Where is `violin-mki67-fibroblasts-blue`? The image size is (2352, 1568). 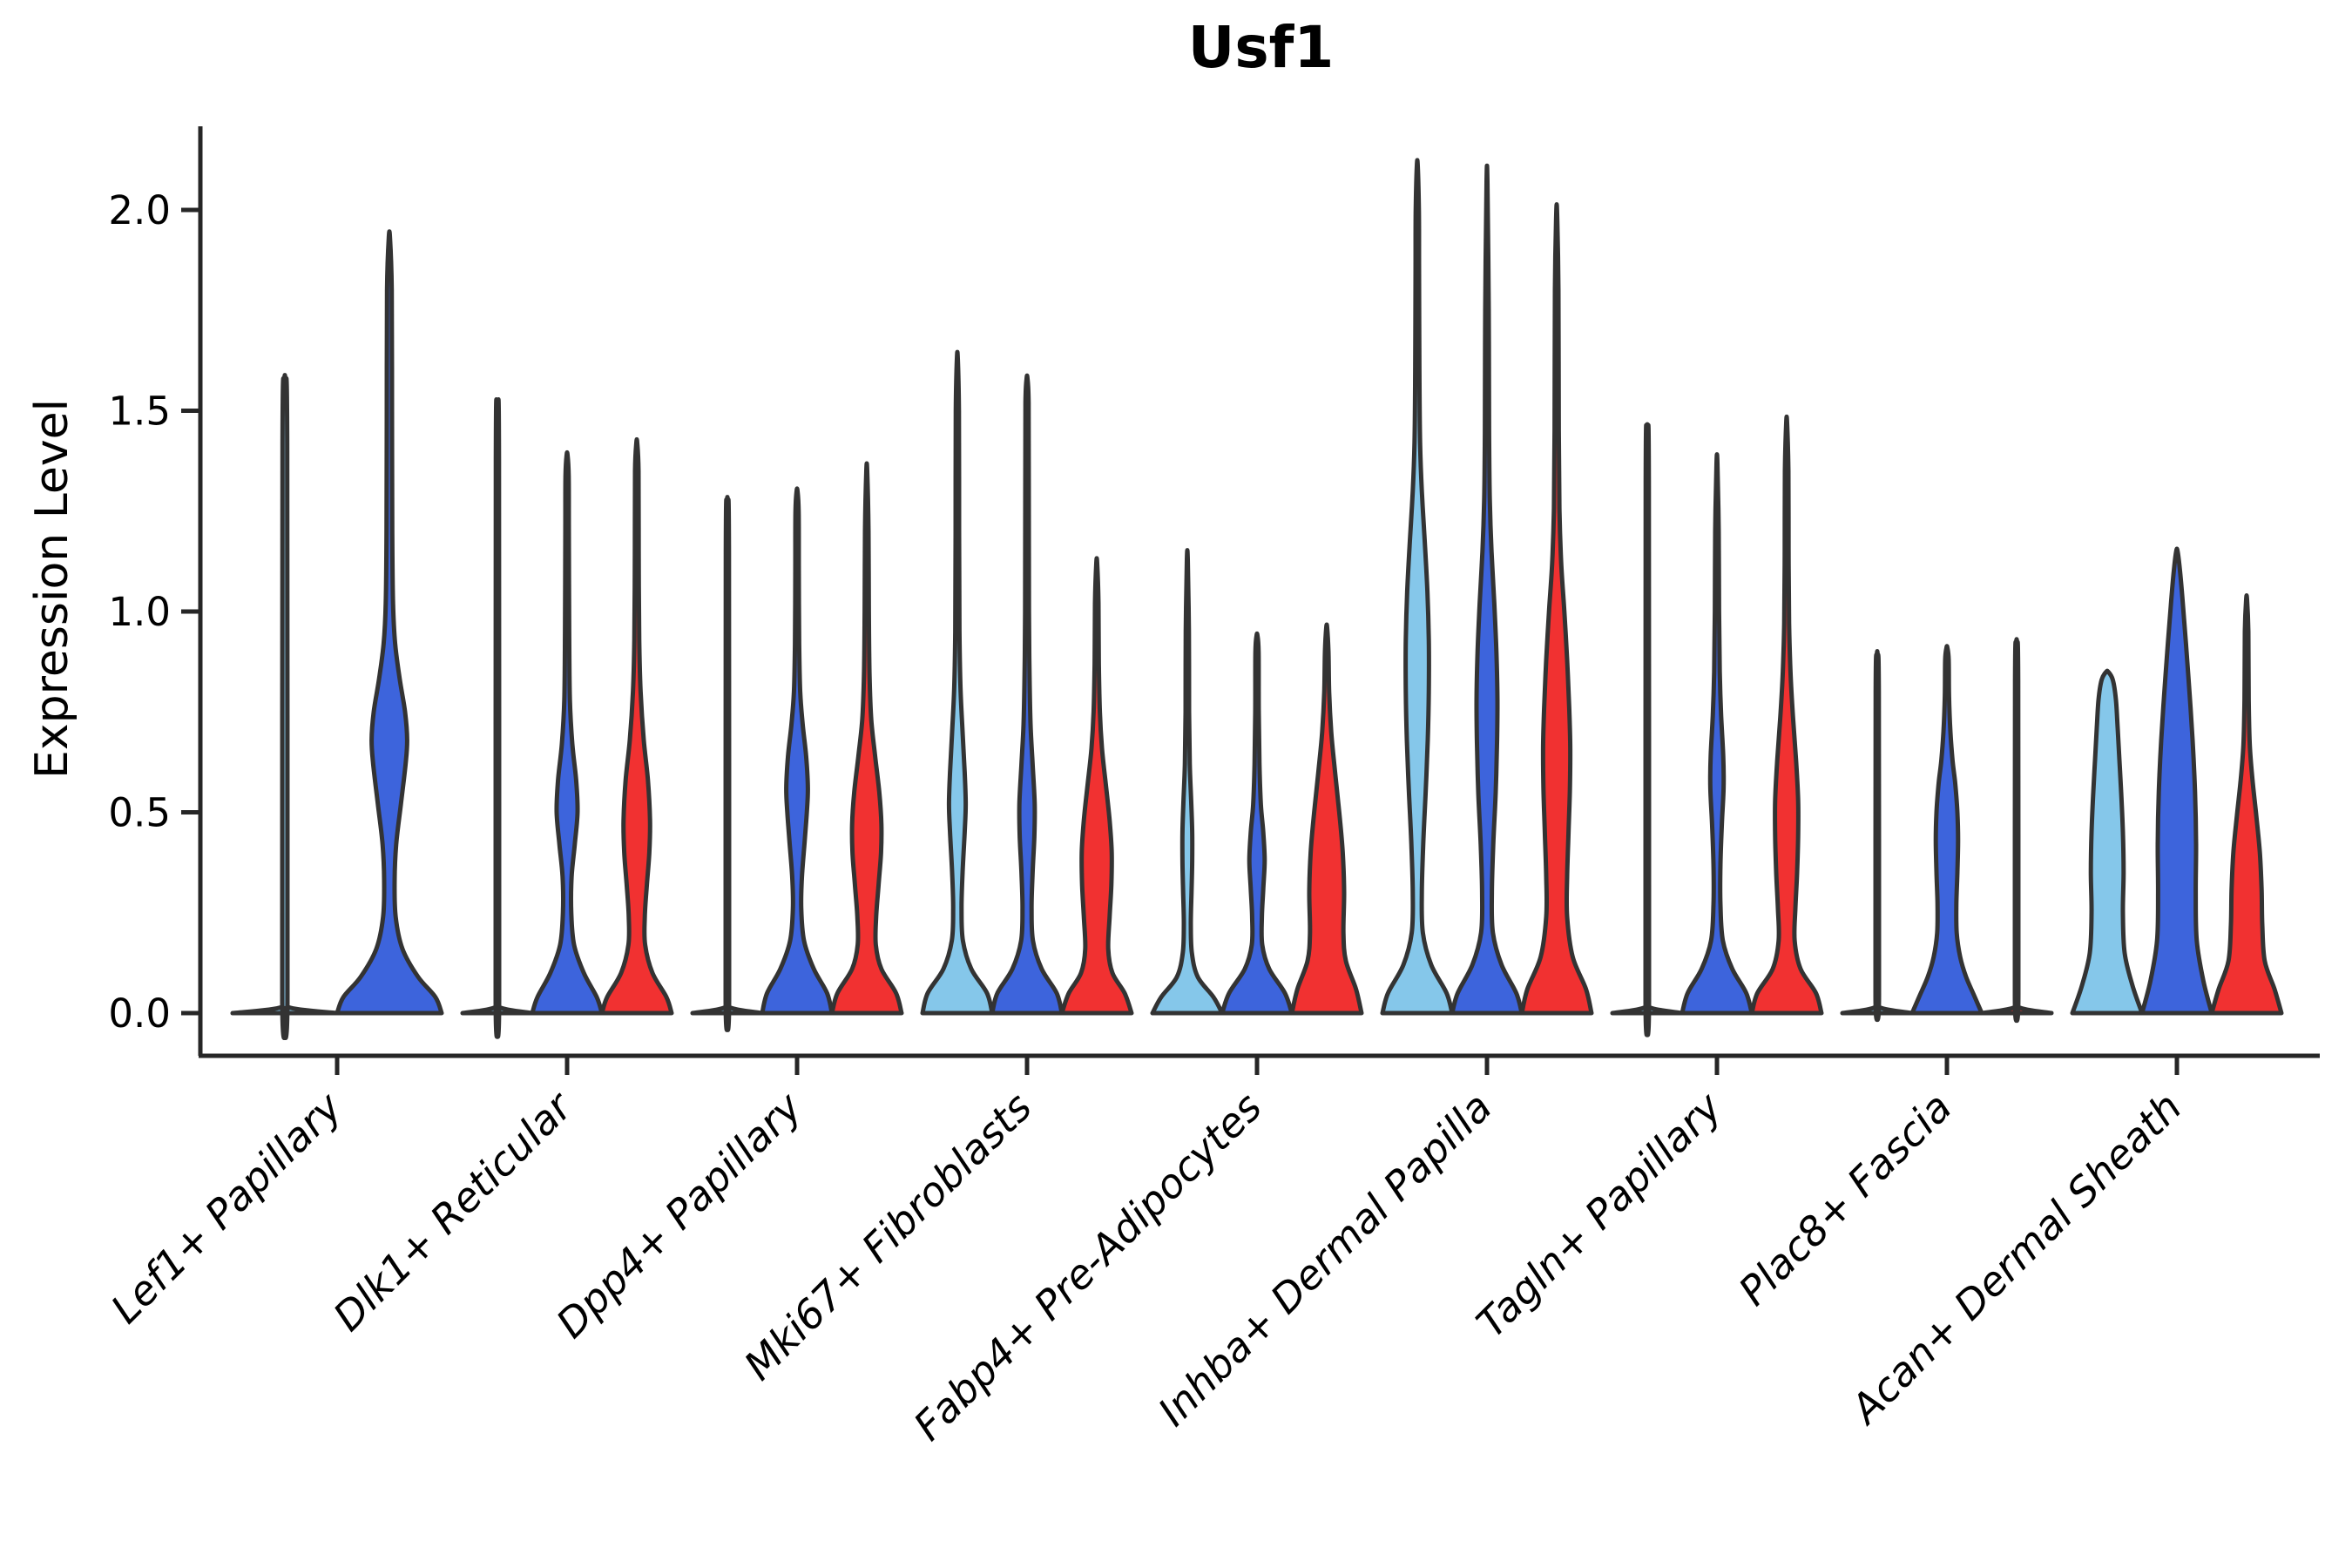 violin-mki67-fibroblasts-blue is located at coordinates (1027, 694).